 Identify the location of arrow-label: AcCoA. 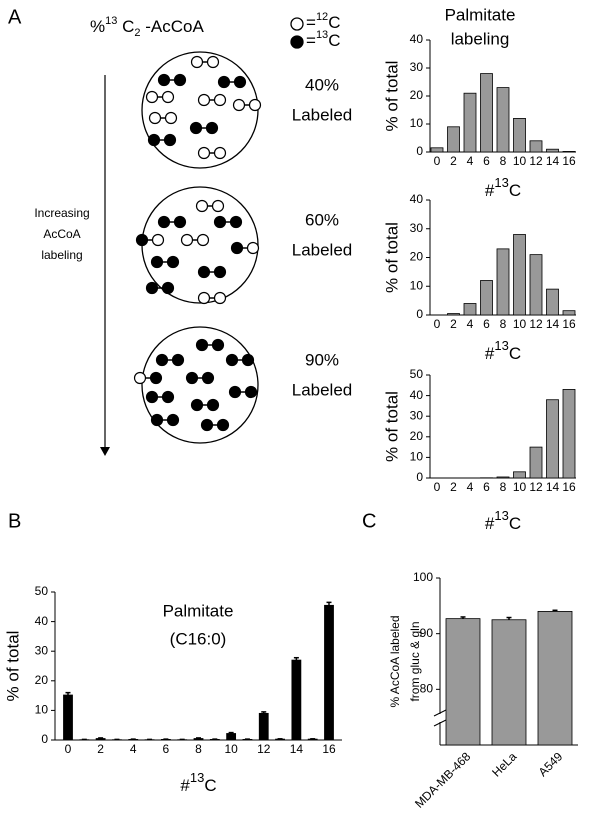
(61, 234).